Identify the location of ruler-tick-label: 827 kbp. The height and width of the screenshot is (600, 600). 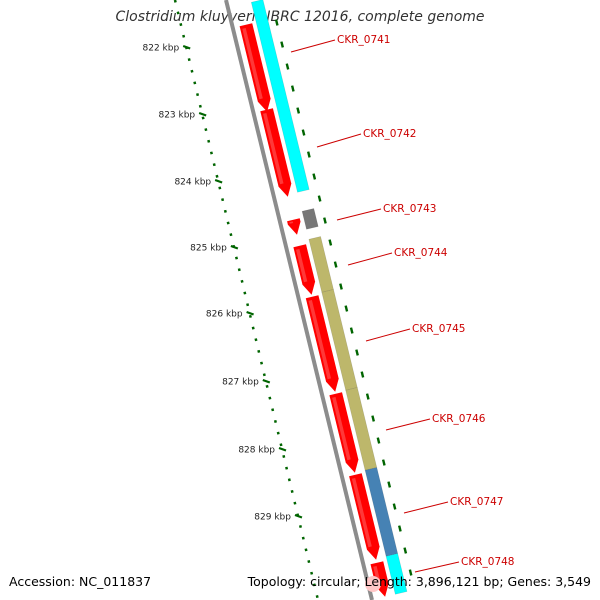
(240, 383).